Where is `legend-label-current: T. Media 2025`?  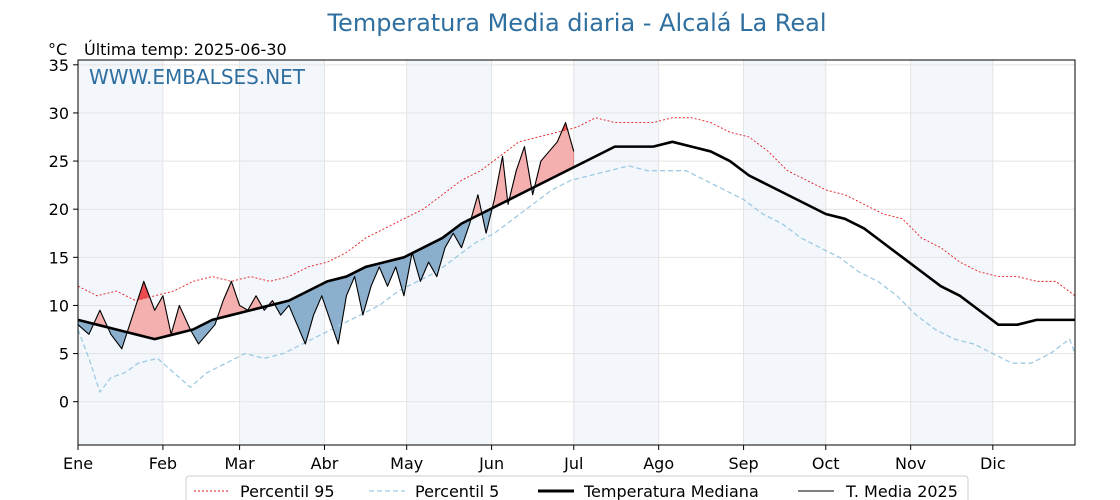
legend-label-current: T. Media 2025 is located at coordinates (901, 491).